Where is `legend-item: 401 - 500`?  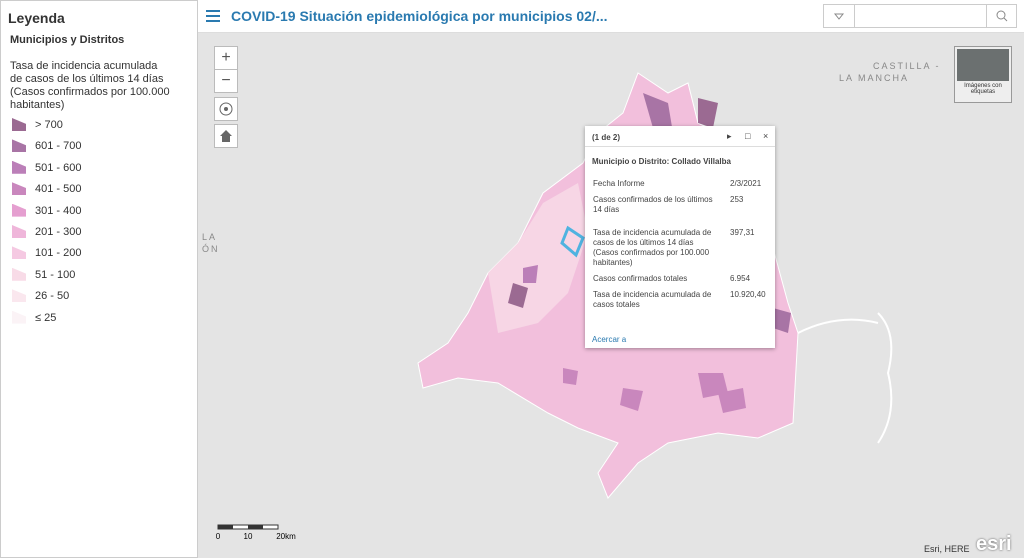 legend-item: 401 - 500 is located at coordinates (102, 189).